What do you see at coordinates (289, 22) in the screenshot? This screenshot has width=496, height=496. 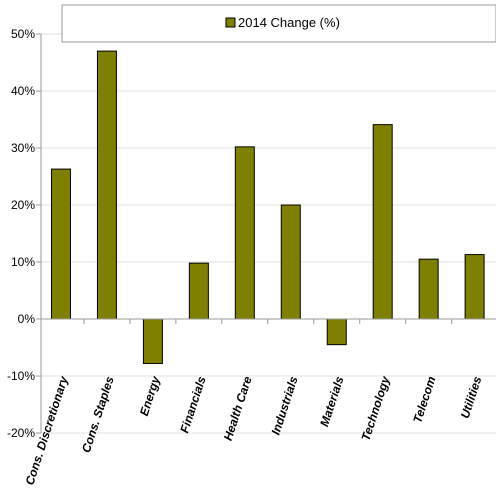 I see `legend-label: 2014 Change (%)` at bounding box center [289, 22].